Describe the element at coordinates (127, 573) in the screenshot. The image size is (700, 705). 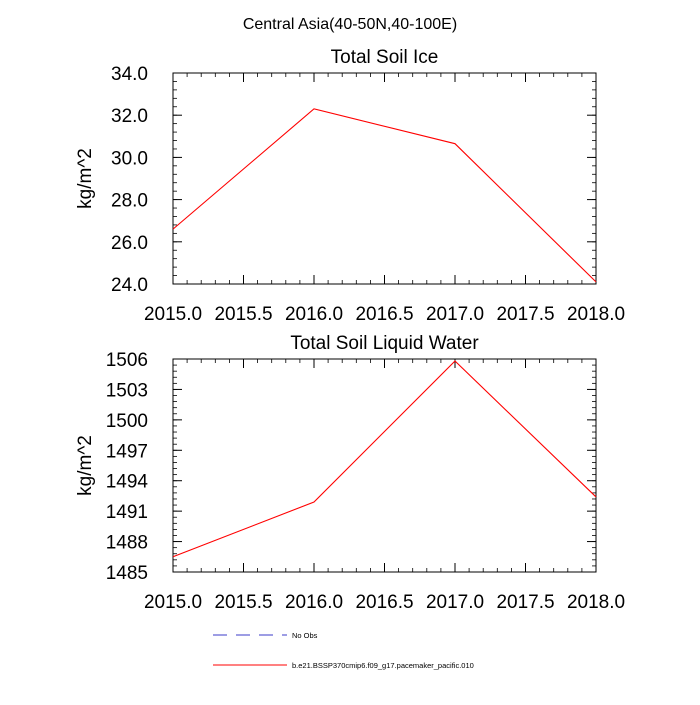
I see `y-tick-label: 1485` at that location.